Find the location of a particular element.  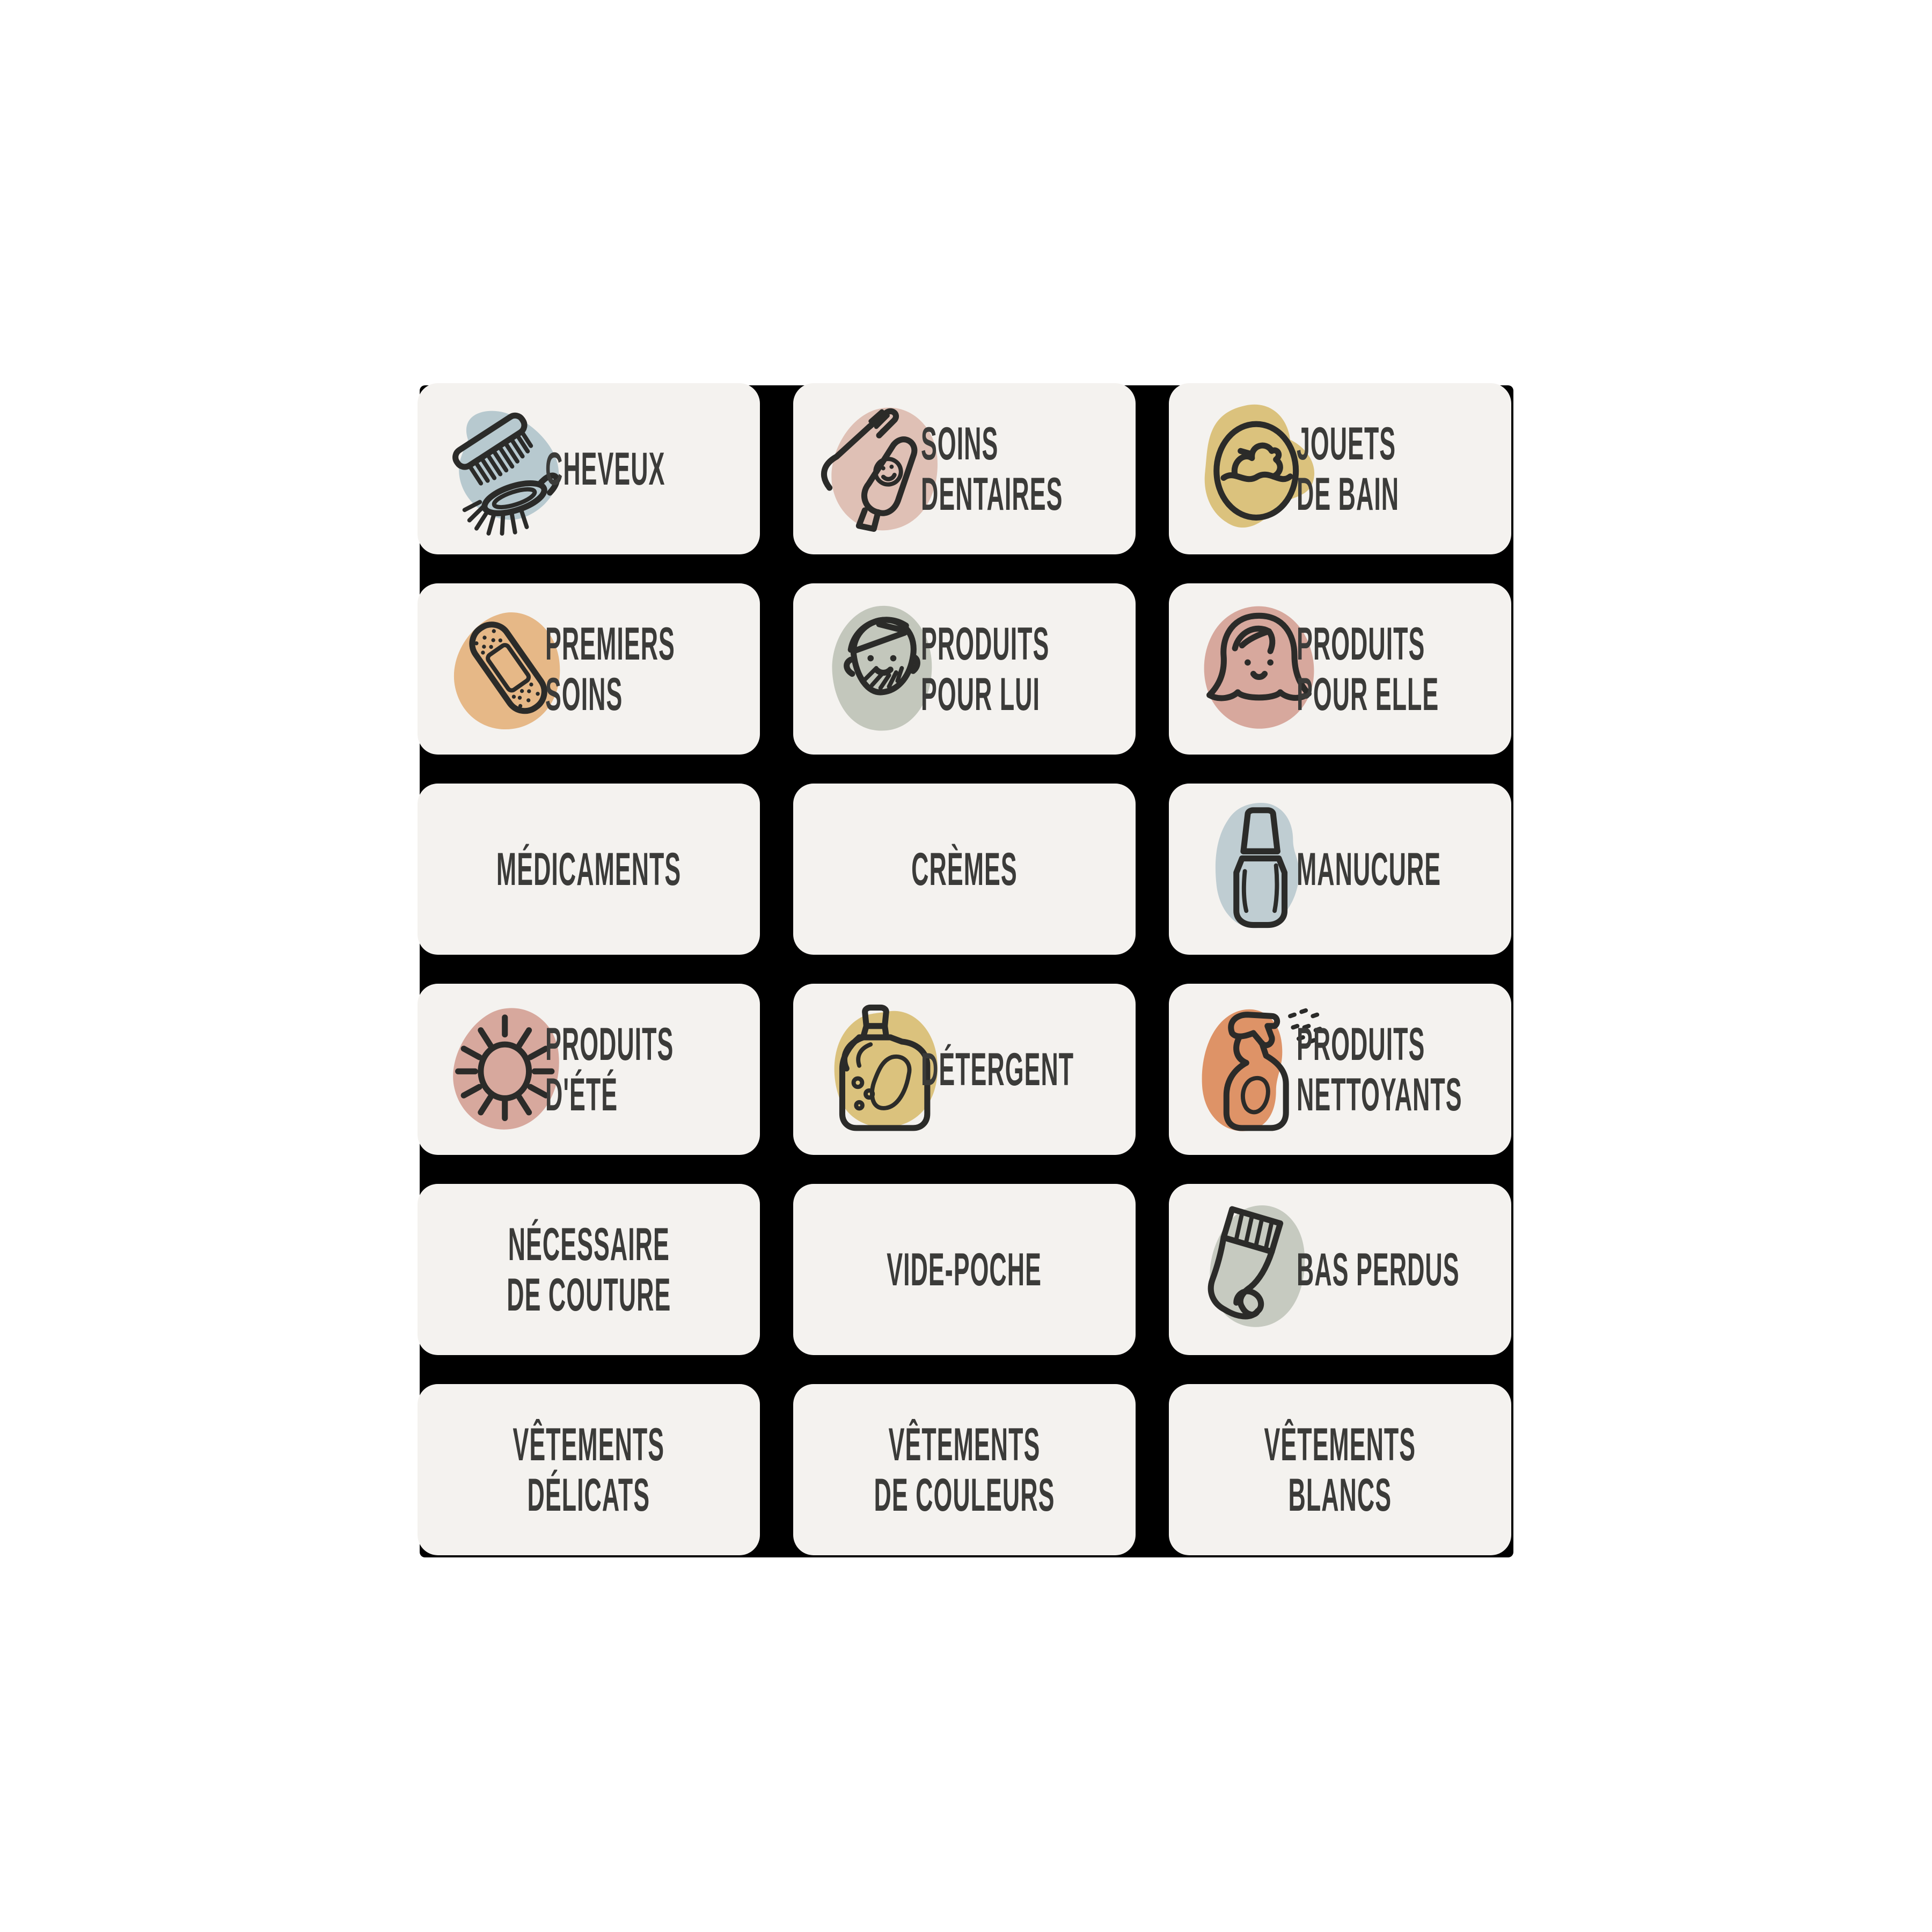

label-card-produits-pour-lui: PRODUITS POUR LUI is located at coordinates (964, 669).